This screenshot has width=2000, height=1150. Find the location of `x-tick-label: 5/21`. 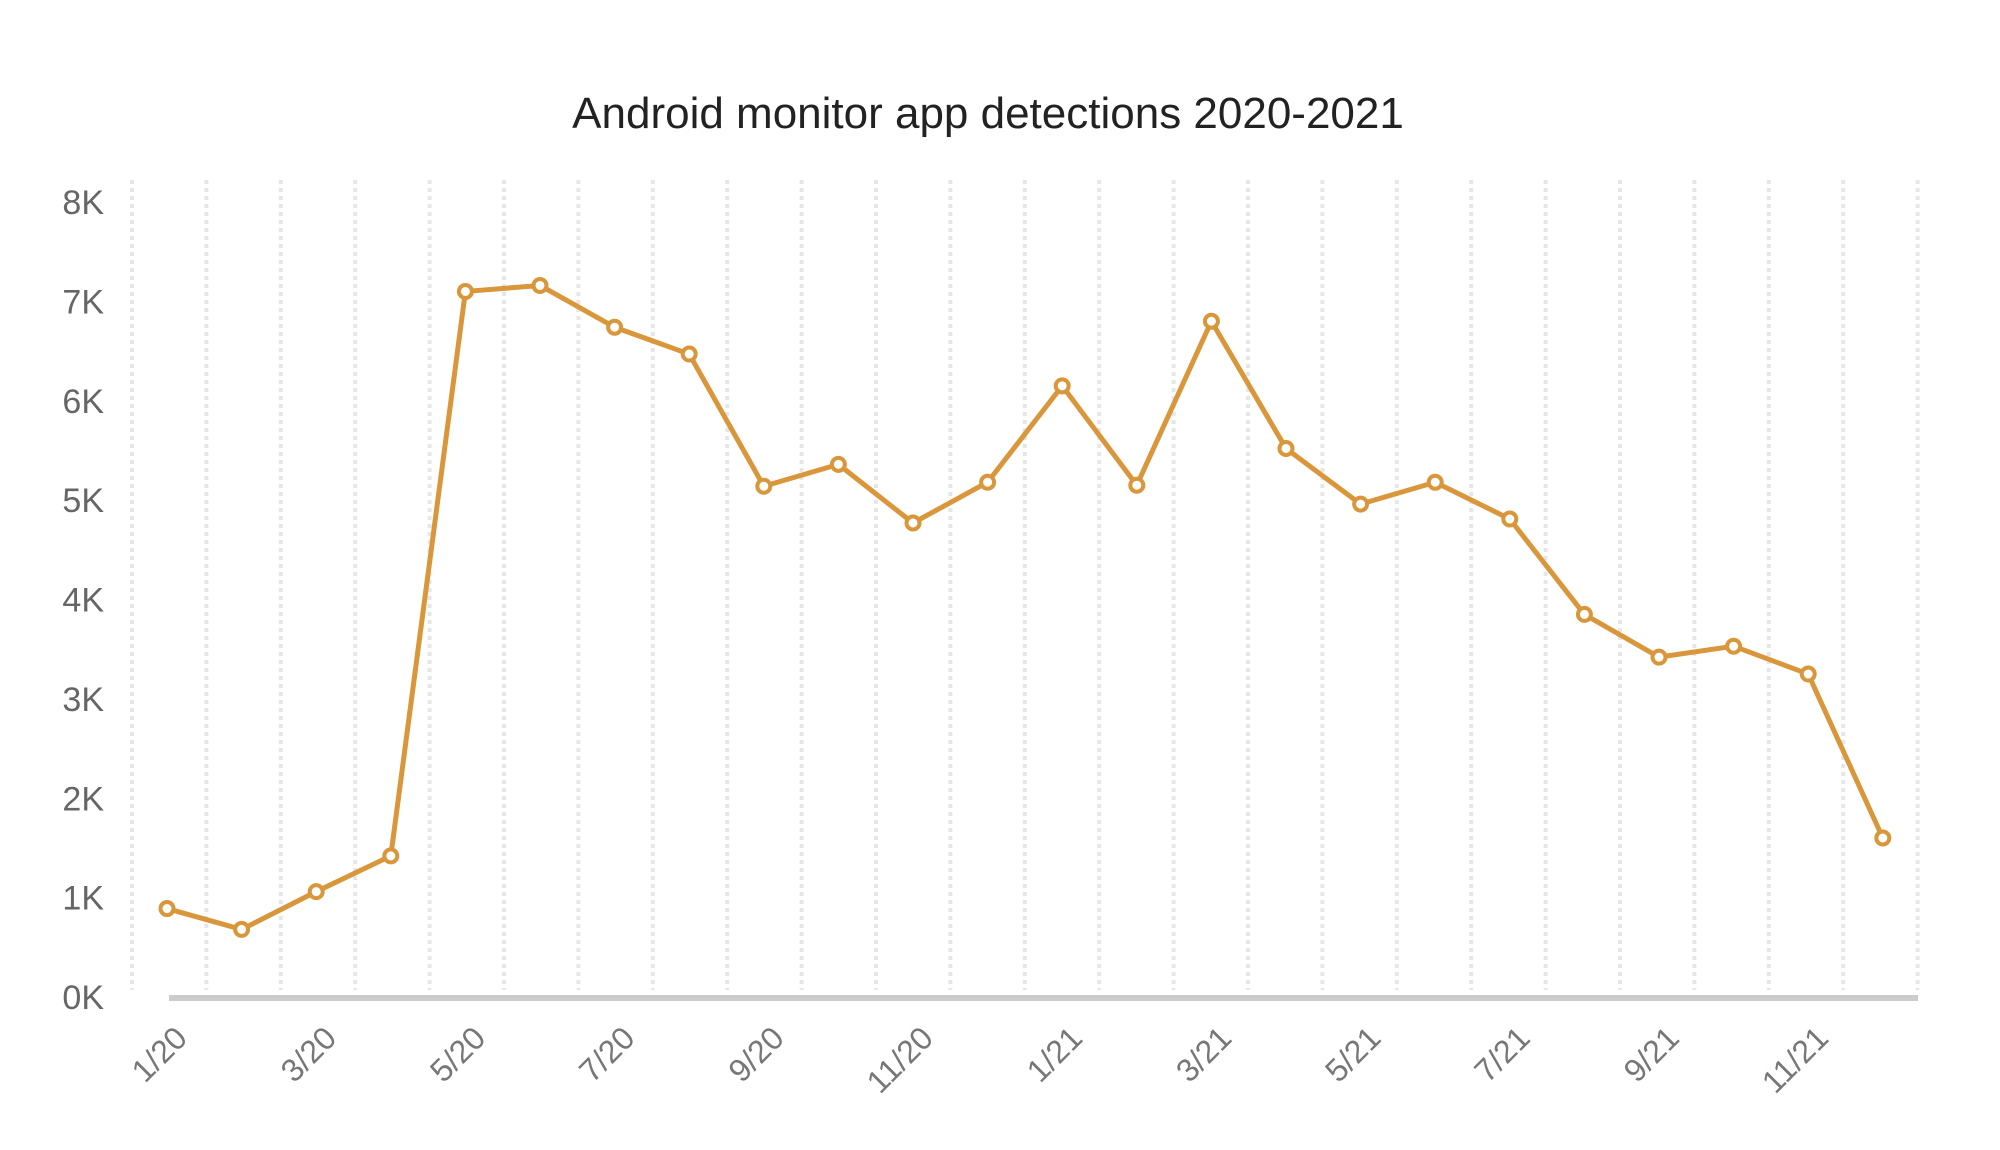

x-tick-label: 5/21 is located at coordinates (1352, 1053).